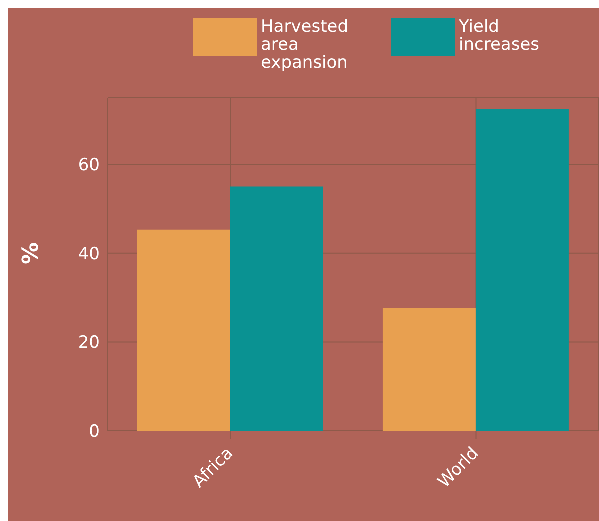  Describe the element at coordinates (89, 254) in the screenshot. I see `y-tick-label: 40` at that location.